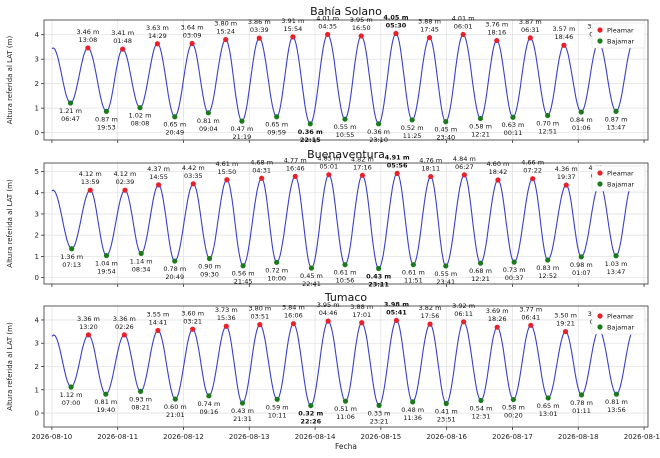 The image size is (660, 458). Describe the element at coordinates (547, 268) in the screenshot. I see `bajamar-value-label: 0.83 m` at that location.